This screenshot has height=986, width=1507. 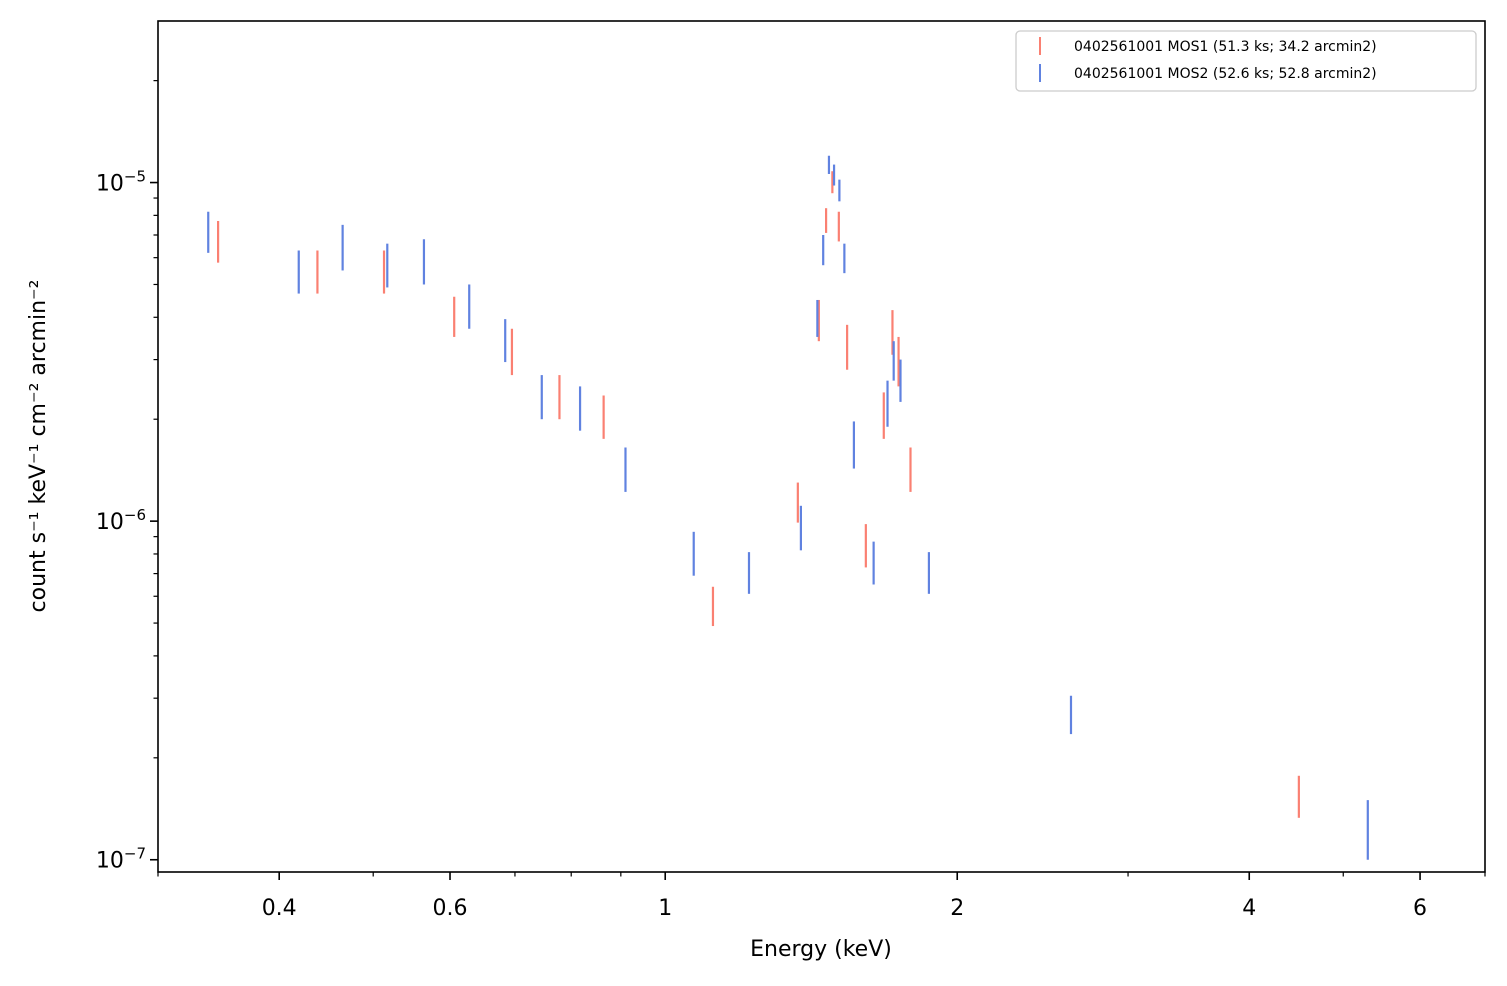 What do you see at coordinates (821, 896) in the screenshot?
I see `x-axis-ticks: 0.4 0.6 1 2 4 6` at bounding box center [821, 896].